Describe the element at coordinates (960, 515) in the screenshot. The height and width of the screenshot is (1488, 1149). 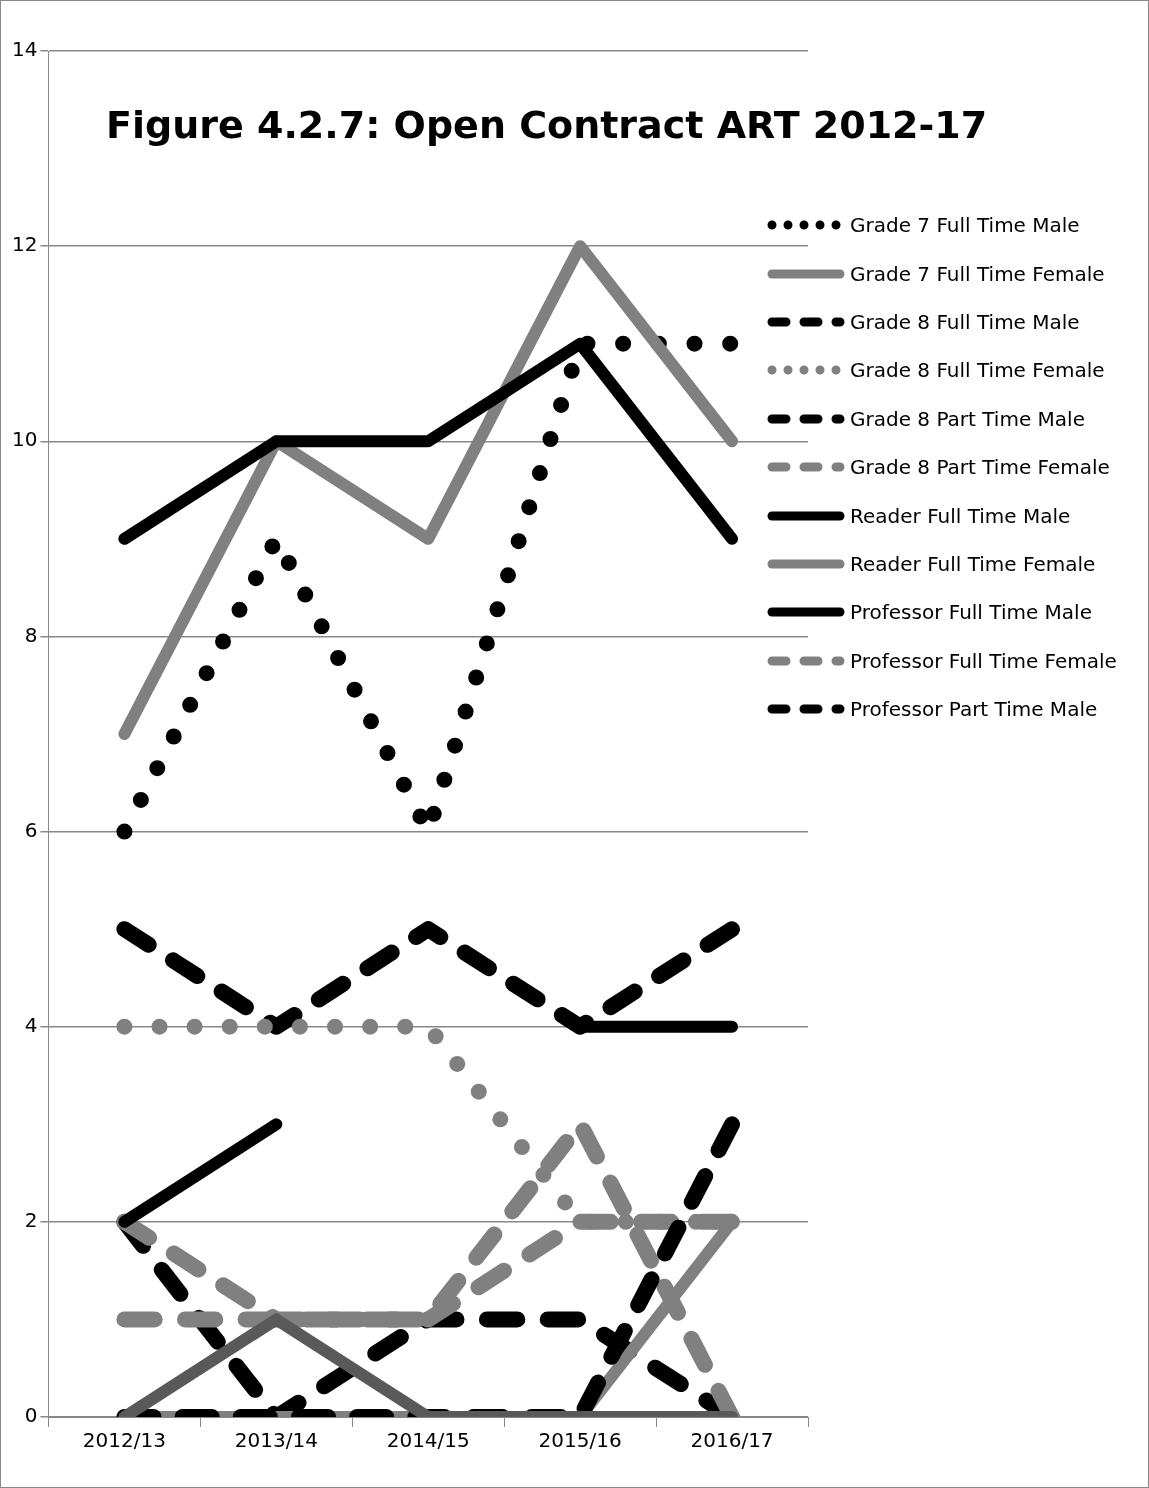
I see `legend-label: Reader Full Time Male` at that location.